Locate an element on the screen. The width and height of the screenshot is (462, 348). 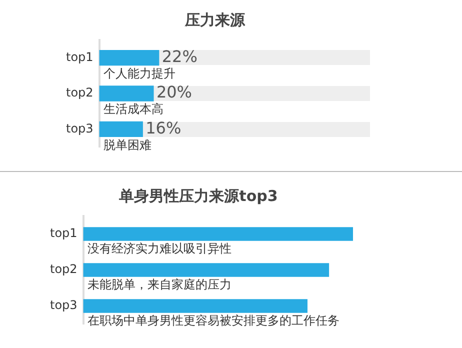
annotation: 个人能力提升 is located at coordinates (139, 73).